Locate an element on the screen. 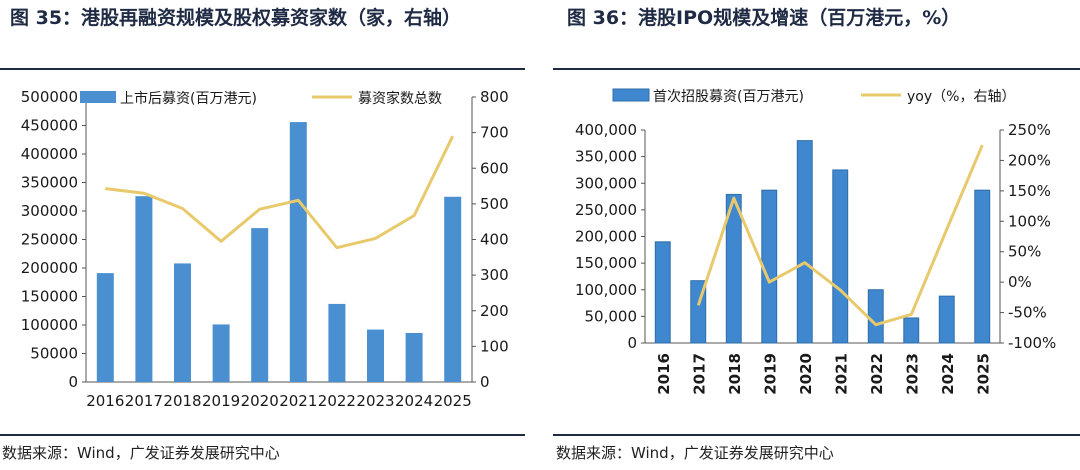  right-x-tick-label: 2019 is located at coordinates (770, 374).